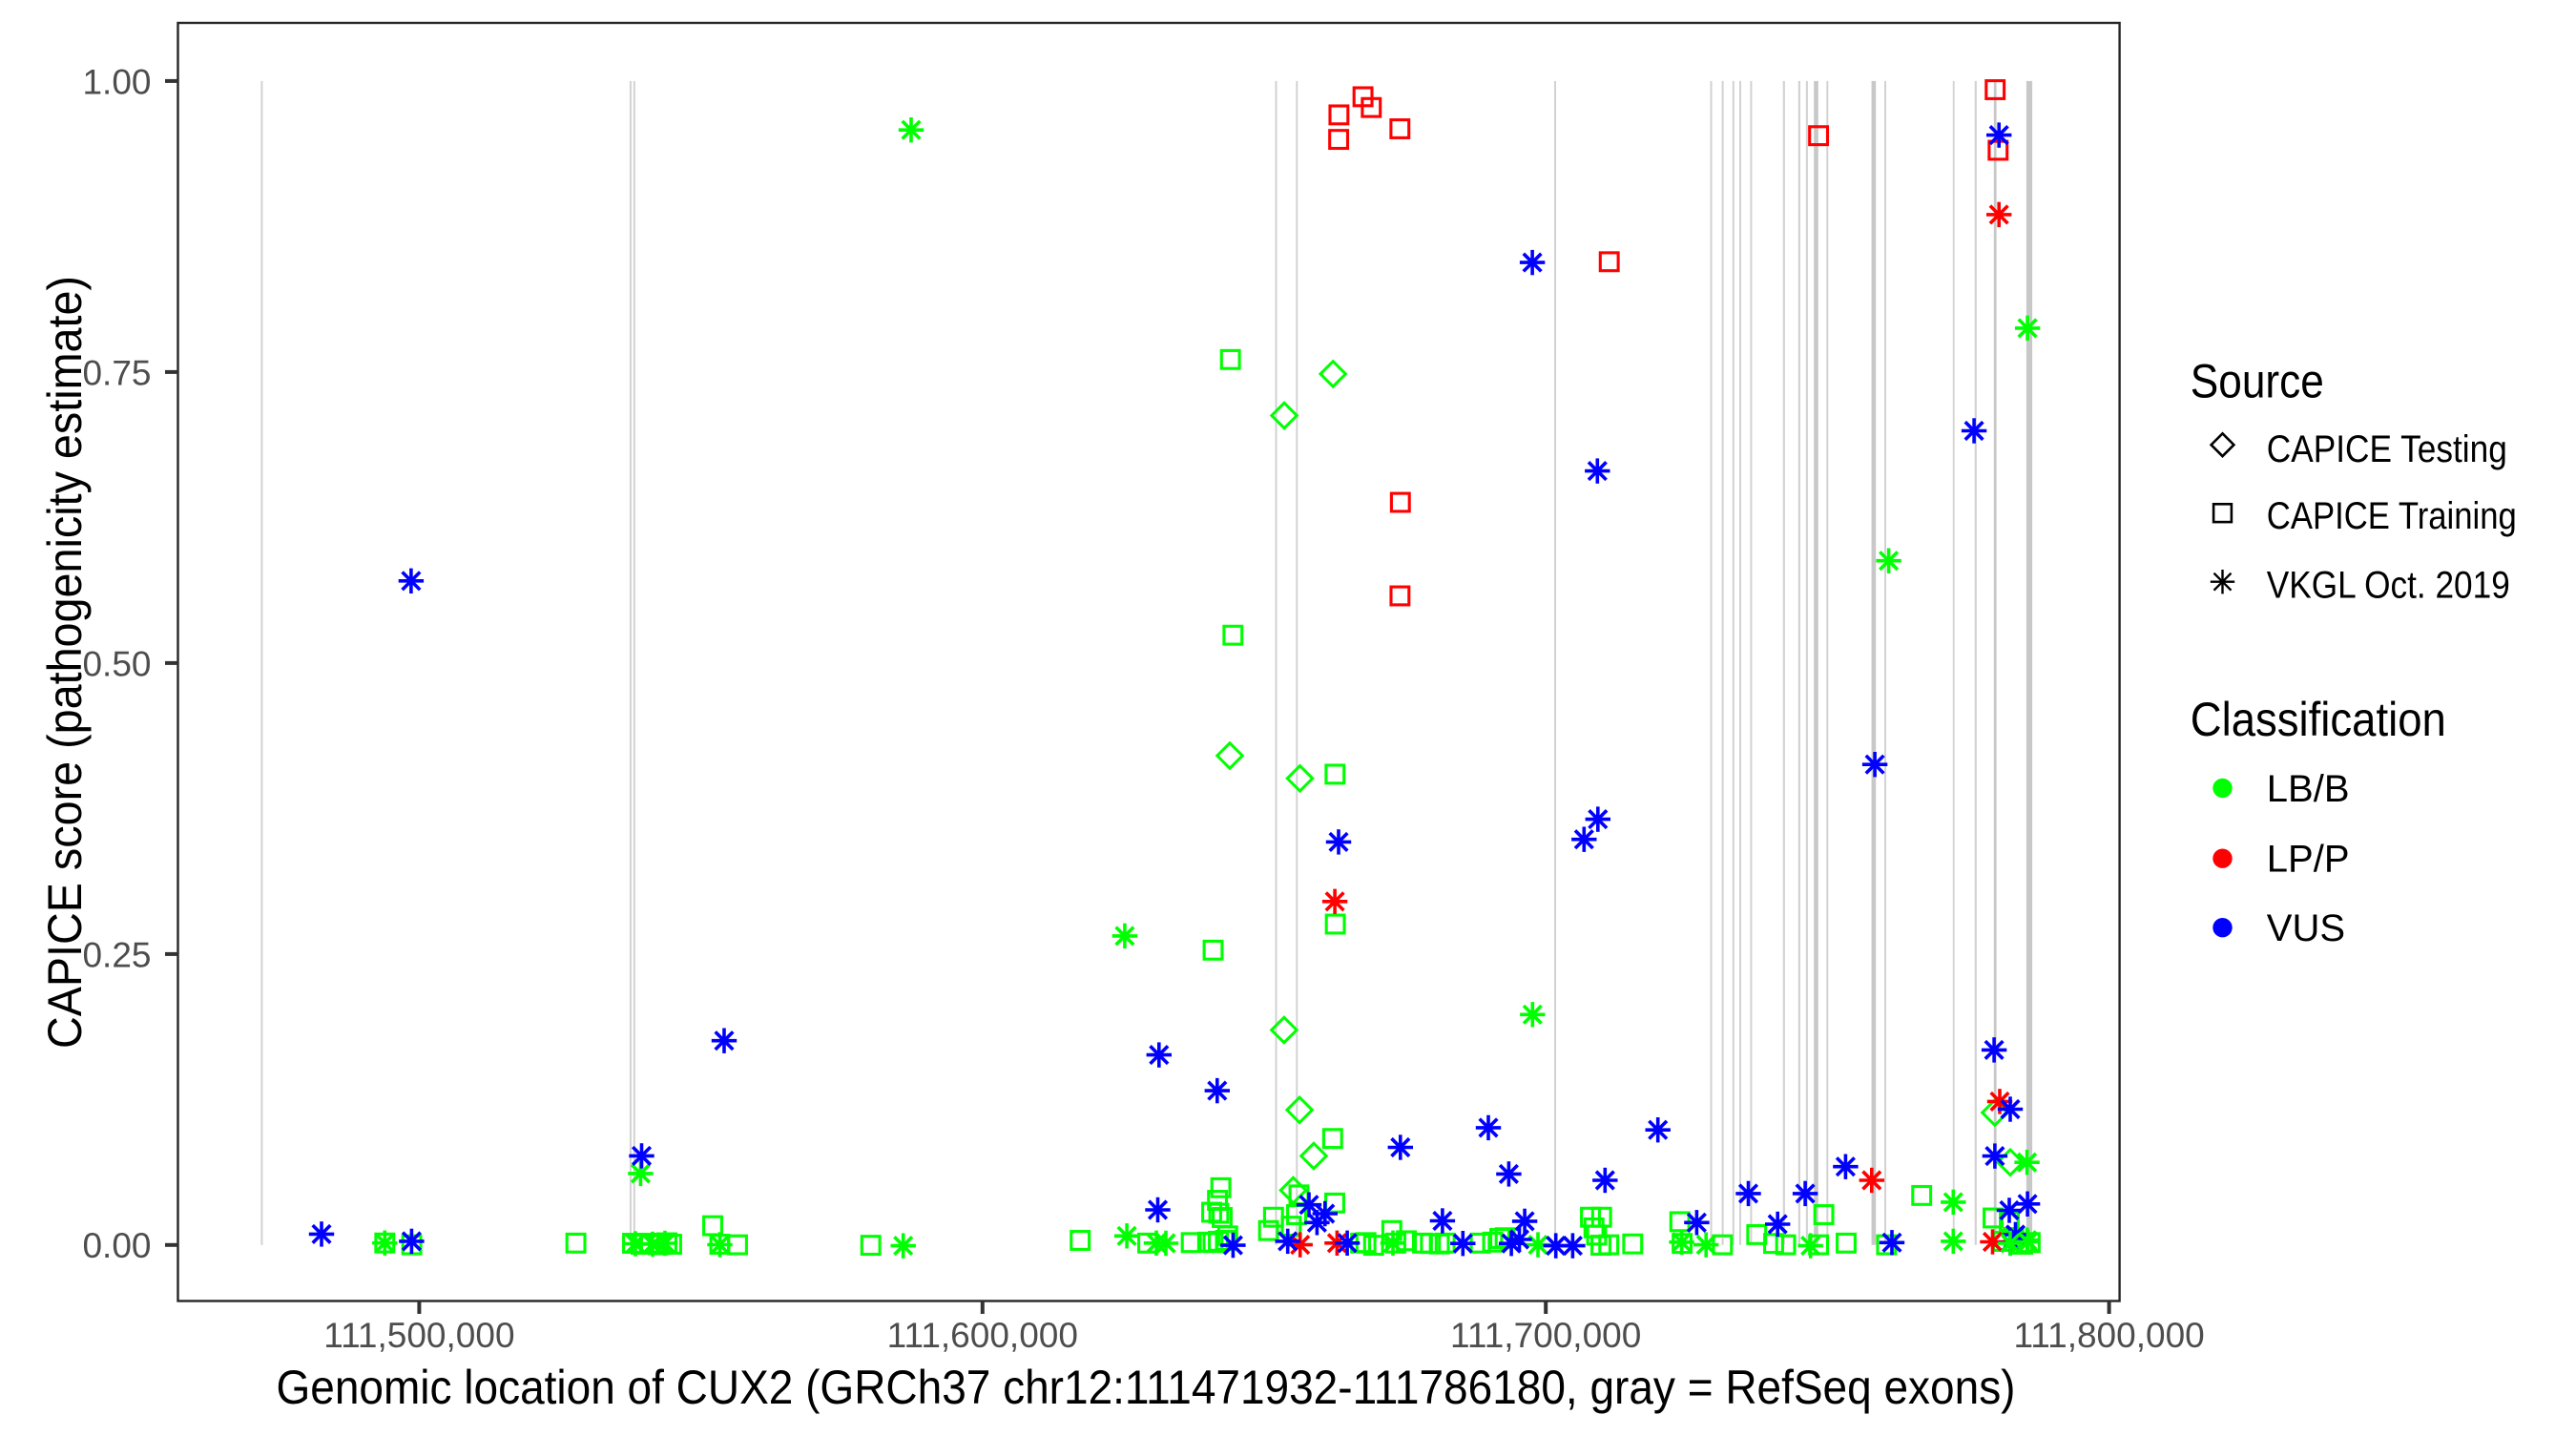 The width and height of the screenshot is (2576, 1436). What do you see at coordinates (2387, 449) in the screenshot?
I see `svg-text: CAPICE Testing` at bounding box center [2387, 449].